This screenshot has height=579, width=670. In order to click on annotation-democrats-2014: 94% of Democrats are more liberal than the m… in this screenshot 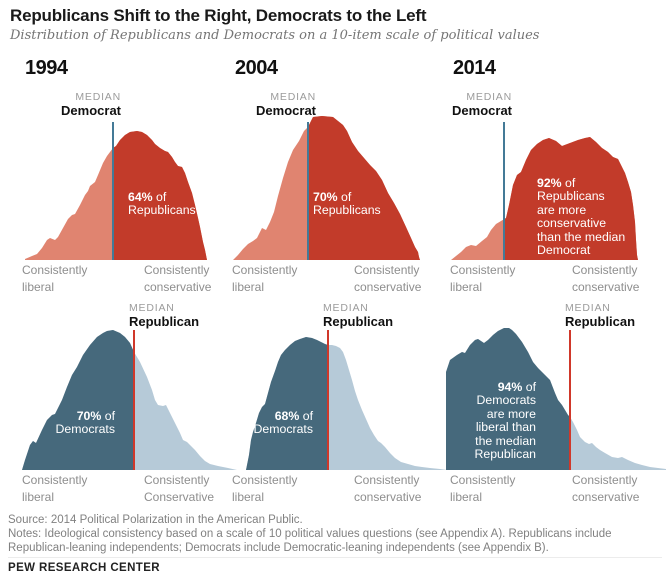, I will do `click(505, 421)`.